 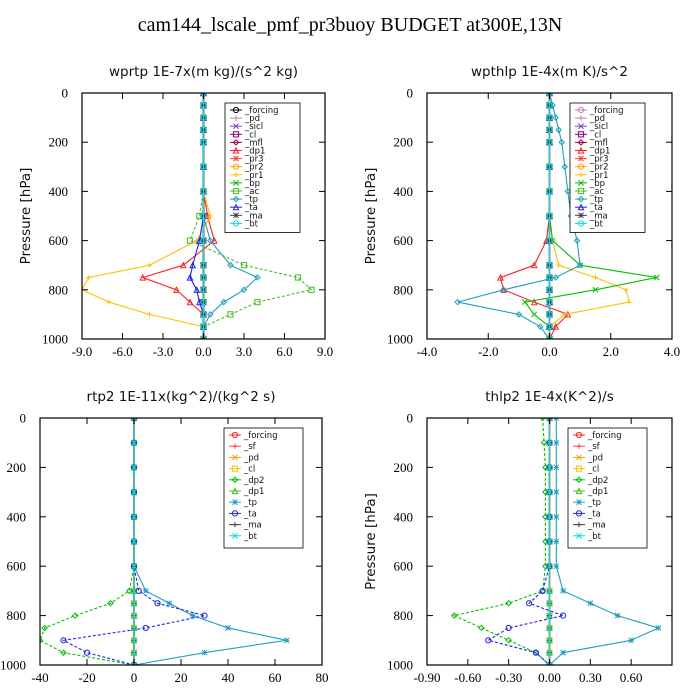 What do you see at coordinates (82, 351) in the screenshot?
I see `x-tick-label: -9.0` at bounding box center [82, 351].